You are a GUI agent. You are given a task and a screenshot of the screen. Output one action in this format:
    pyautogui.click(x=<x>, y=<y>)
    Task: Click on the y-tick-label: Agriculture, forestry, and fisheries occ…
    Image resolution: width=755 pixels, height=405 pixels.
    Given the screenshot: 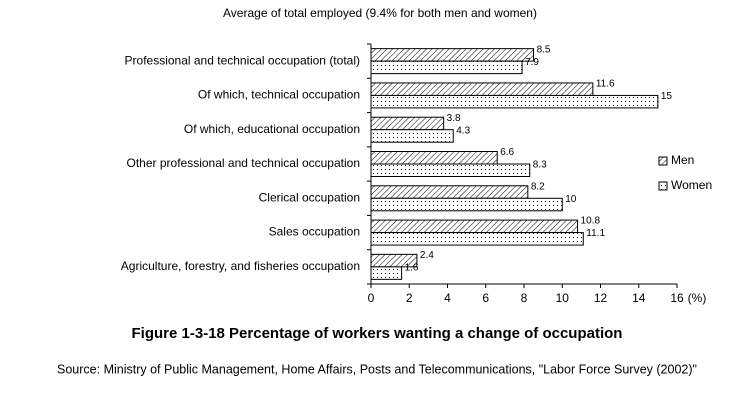 What is the action you would take?
    pyautogui.click(x=240, y=266)
    